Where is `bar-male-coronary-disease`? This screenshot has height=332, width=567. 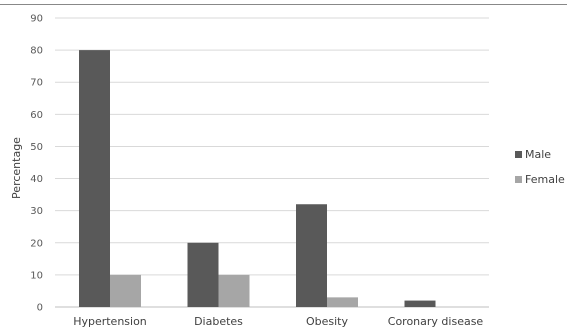
bar-male-coronary-disease is located at coordinates (420, 303).